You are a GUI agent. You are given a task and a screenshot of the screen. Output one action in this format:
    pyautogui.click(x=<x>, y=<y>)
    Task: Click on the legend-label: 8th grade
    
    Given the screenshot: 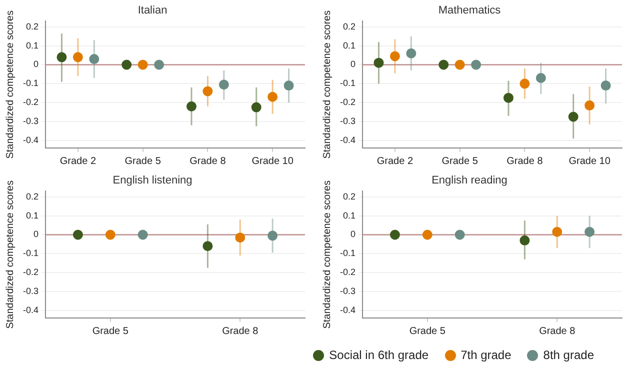 What is the action you would take?
    pyautogui.click(x=568, y=355)
    